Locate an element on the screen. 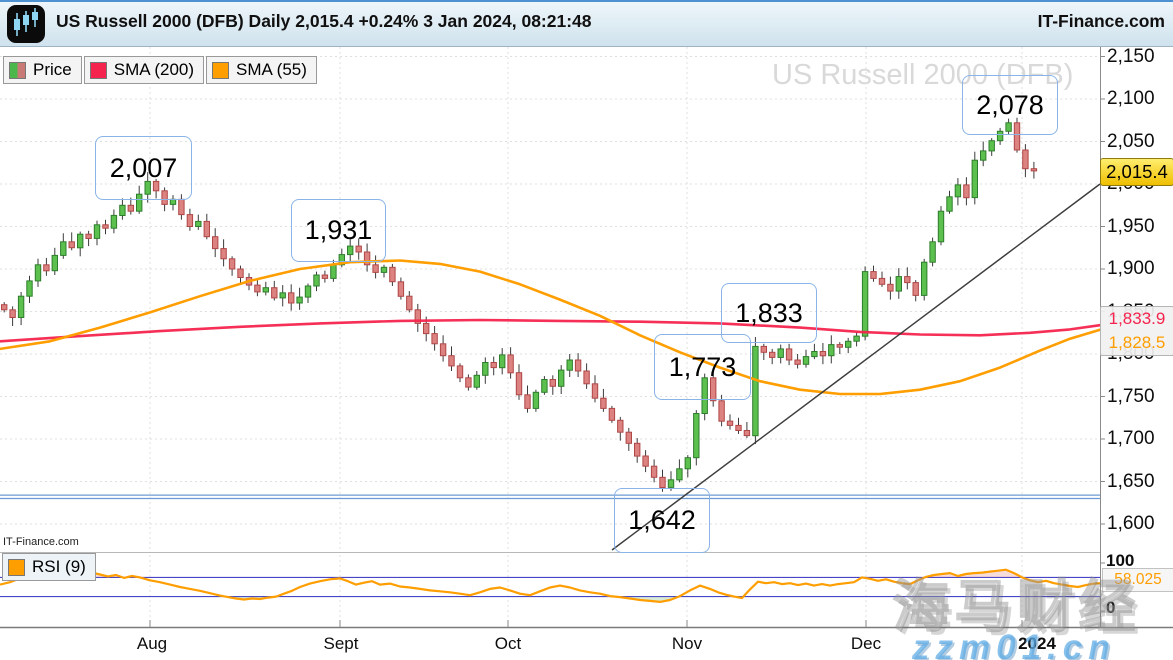  legend-sma200-chip: SMA (200) is located at coordinates (144, 70).